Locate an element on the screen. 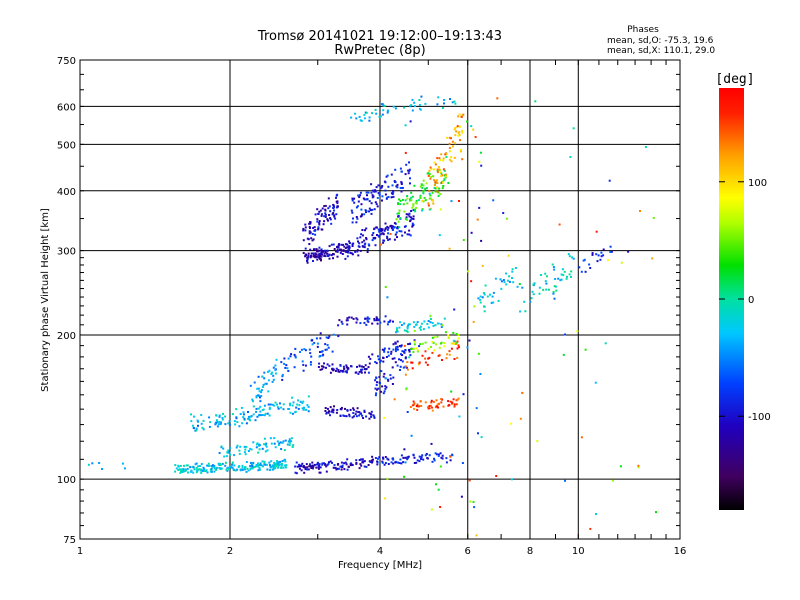 The image size is (800, 600). x-tick-label: 2 is located at coordinates (230, 551).